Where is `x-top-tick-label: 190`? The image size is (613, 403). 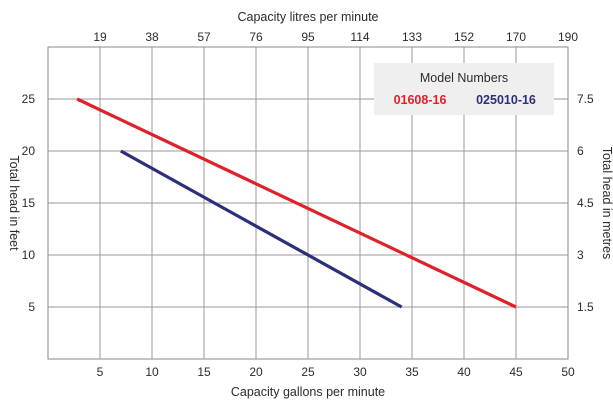 x-top-tick-label: 190 is located at coordinates (568, 37).